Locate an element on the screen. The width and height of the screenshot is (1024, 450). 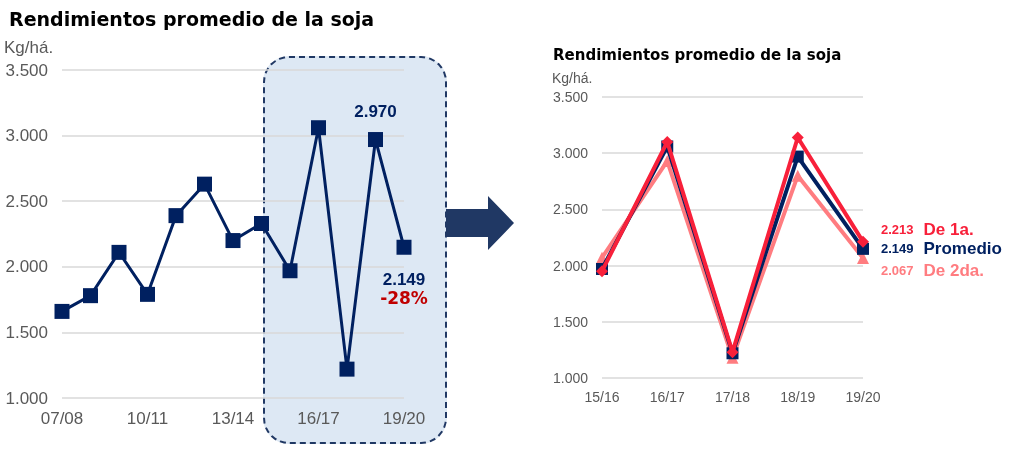
x-tick-label: 18/19 is located at coordinates (798, 397).